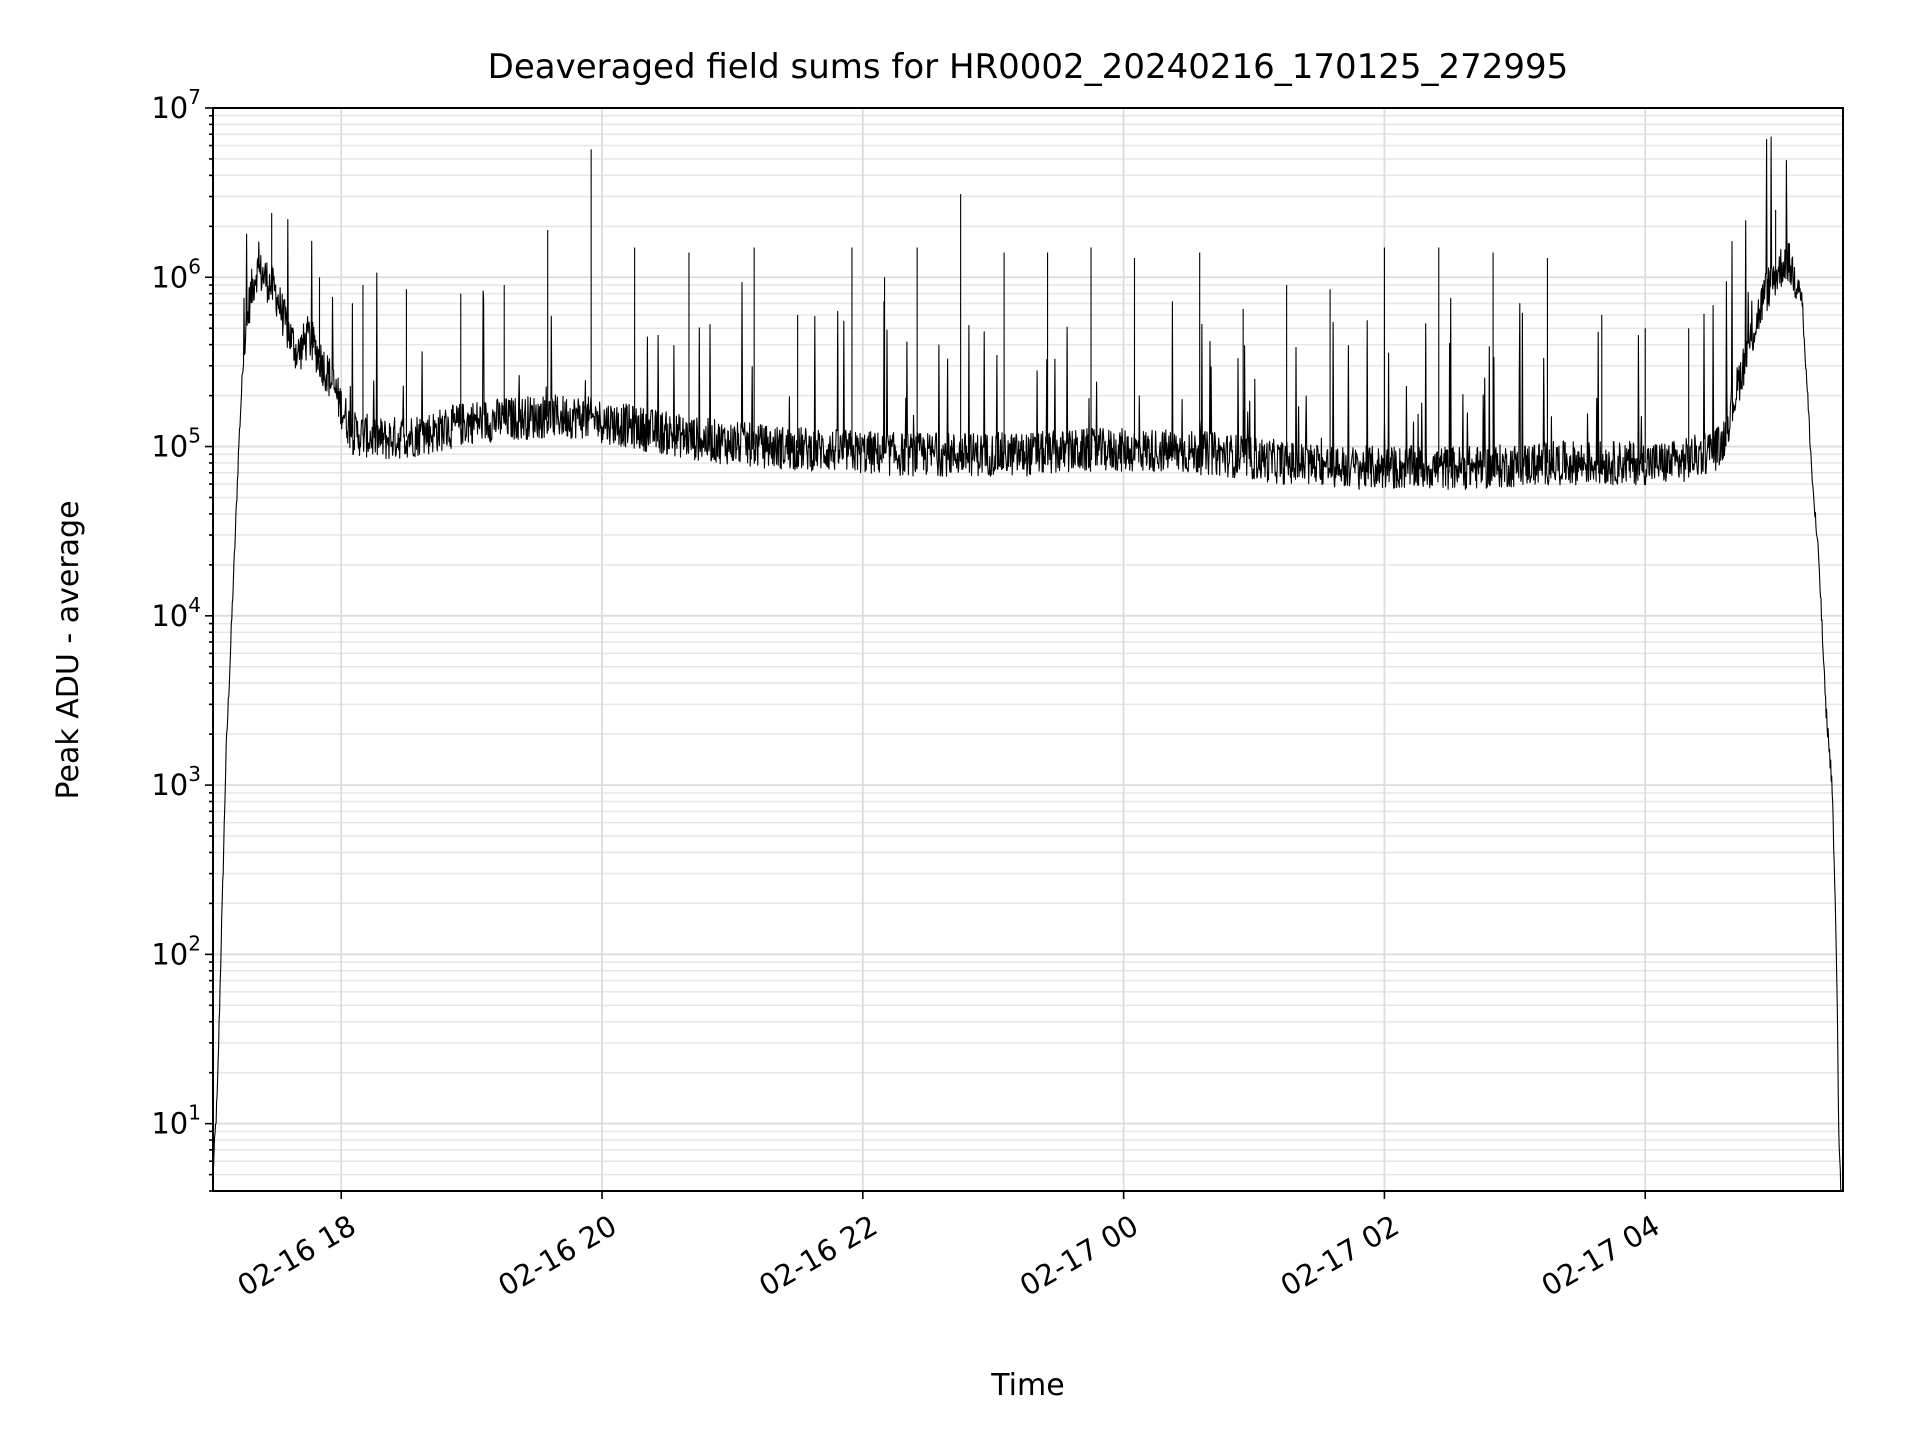 This screenshot has width=1920, height=1440. I want to click on x-tick-label: 02-16 22, so click(818, 1255).